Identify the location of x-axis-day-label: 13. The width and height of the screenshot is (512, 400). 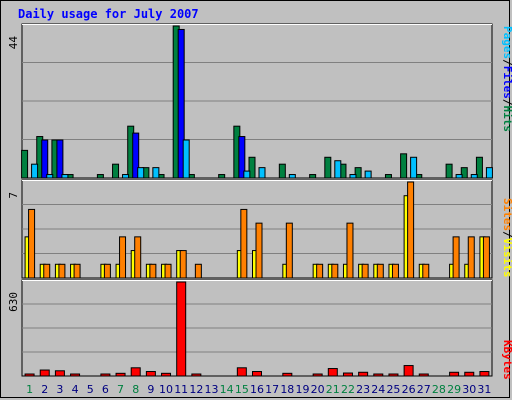
(212, 389).